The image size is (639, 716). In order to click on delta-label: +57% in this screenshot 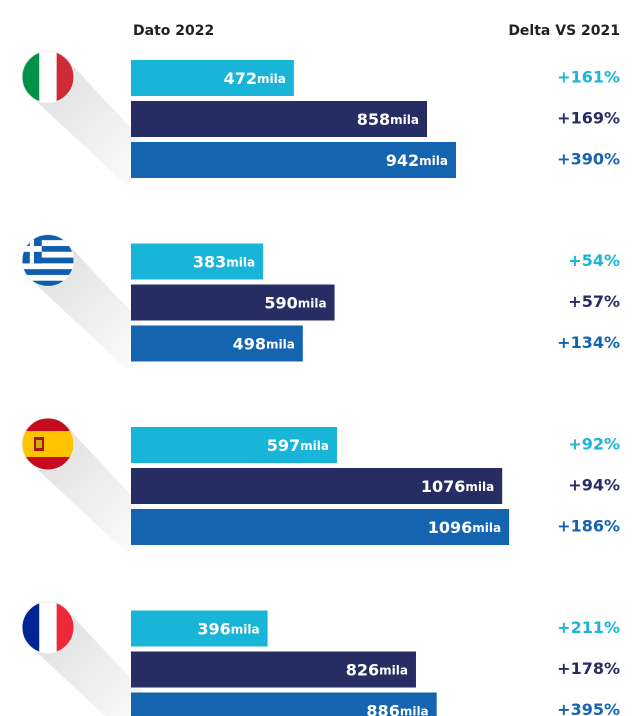, I will do `click(594, 301)`.